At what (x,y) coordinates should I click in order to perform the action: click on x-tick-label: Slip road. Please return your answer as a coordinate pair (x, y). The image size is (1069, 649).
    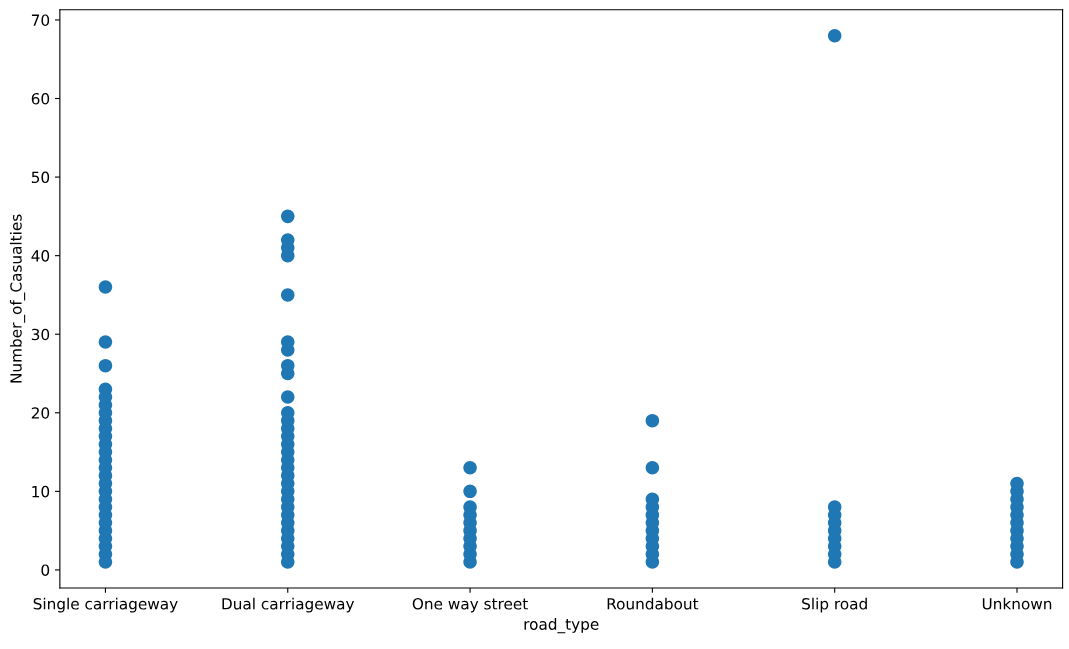
    Looking at the image, I should click on (834, 605).